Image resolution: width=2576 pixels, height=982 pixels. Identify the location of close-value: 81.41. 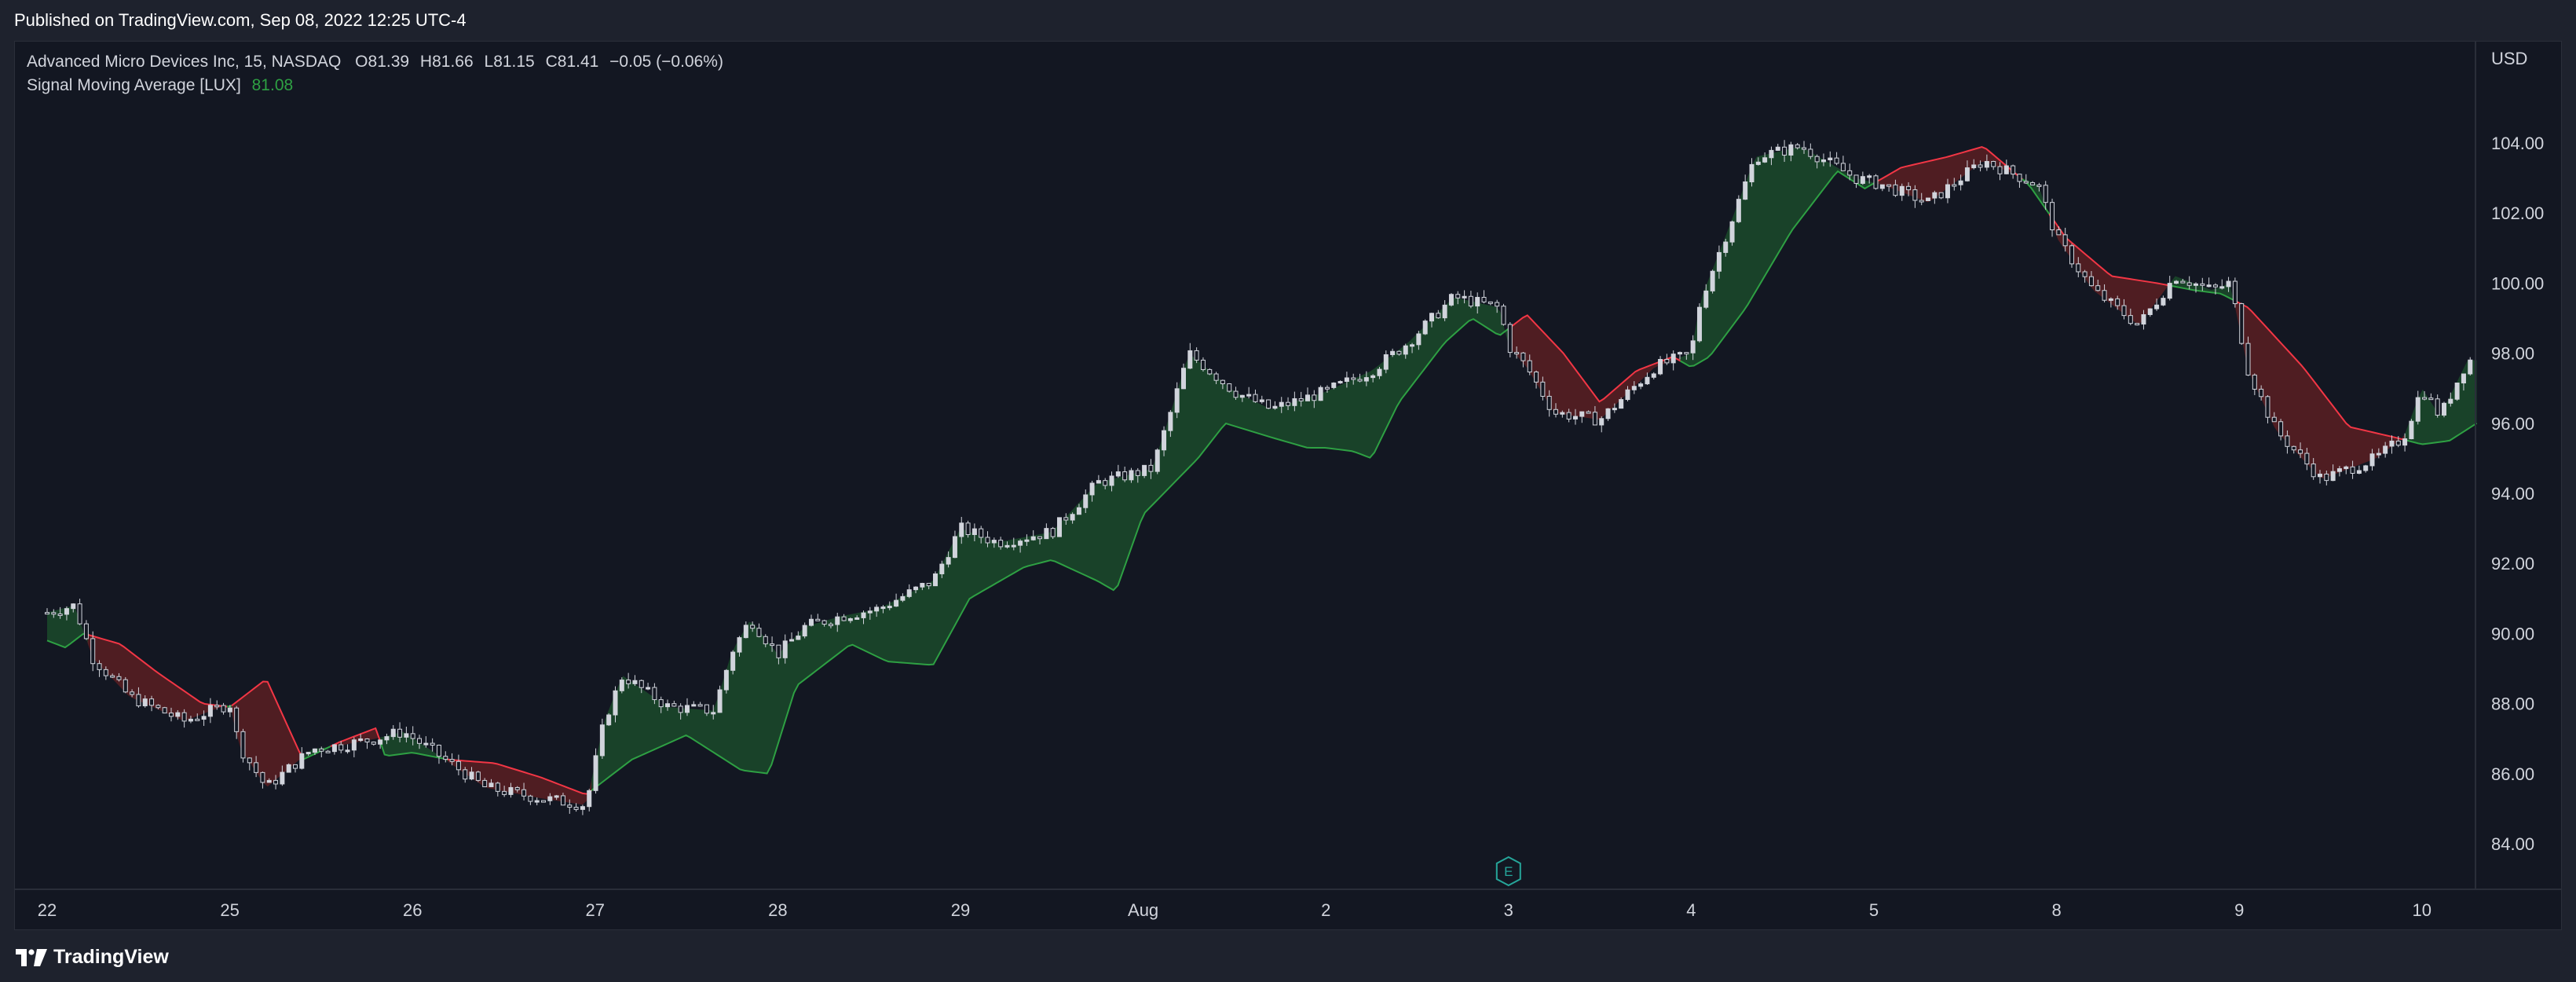
(578, 62).